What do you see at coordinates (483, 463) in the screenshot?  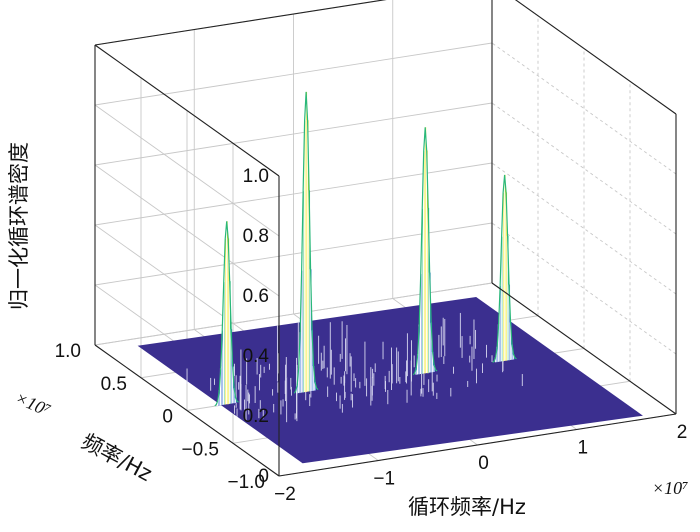 I see `x-tick-label: 0` at bounding box center [483, 463].